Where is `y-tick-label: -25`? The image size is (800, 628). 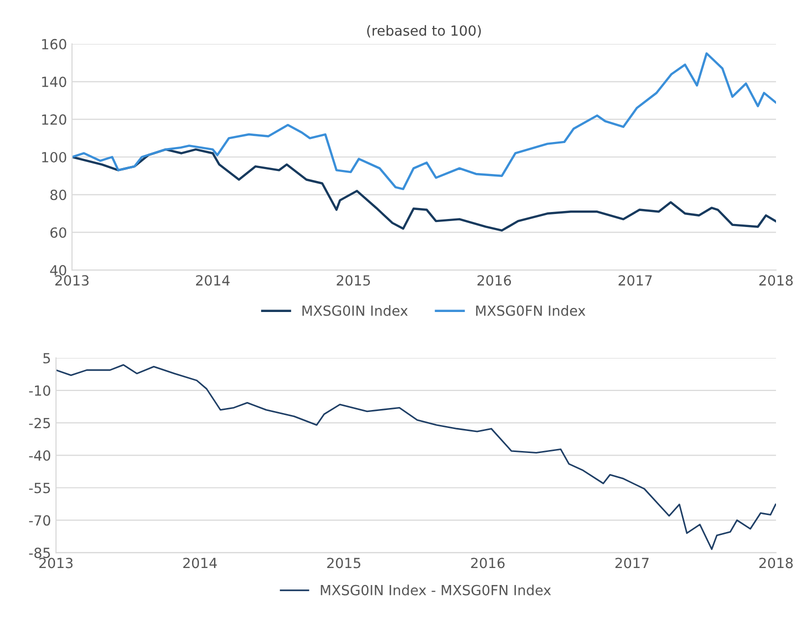
y-tick-label: -25 is located at coordinates (39, 423).